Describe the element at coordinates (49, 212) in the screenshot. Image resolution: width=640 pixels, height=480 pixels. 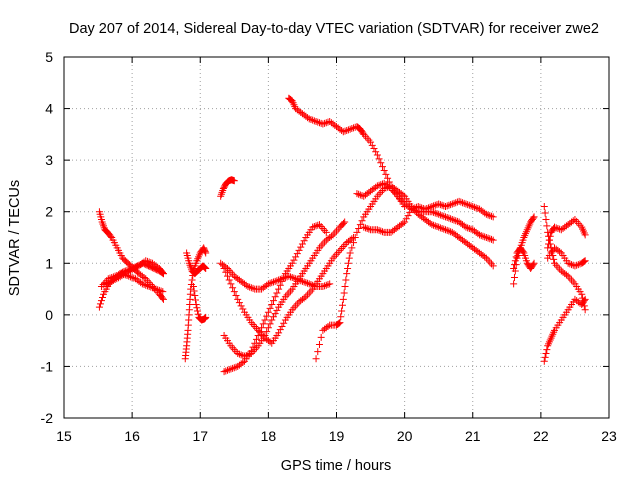
I see `y-tick-label: 2` at that location.